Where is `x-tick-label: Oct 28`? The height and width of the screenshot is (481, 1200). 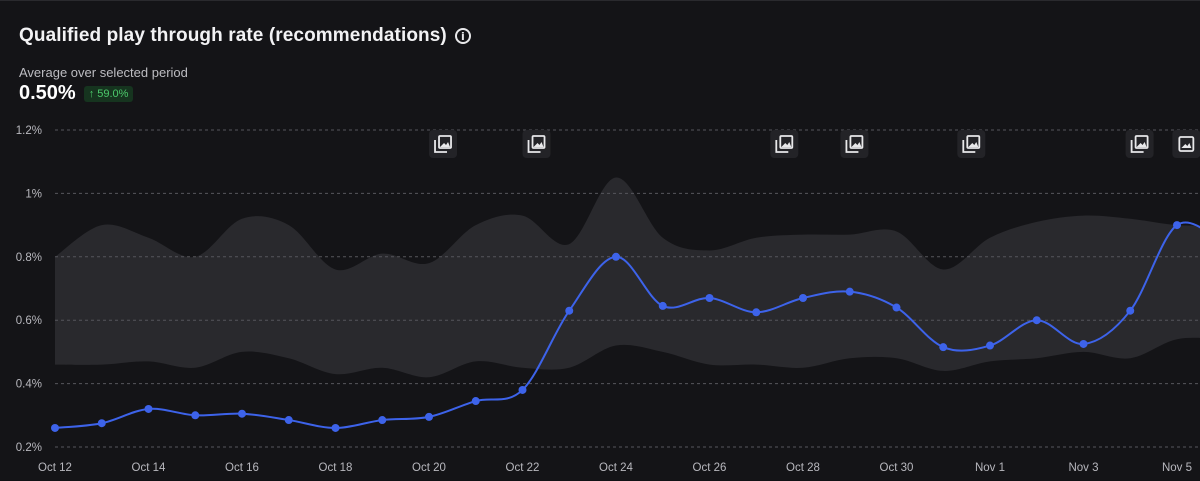
x-tick-label: Oct 28 is located at coordinates (803, 468).